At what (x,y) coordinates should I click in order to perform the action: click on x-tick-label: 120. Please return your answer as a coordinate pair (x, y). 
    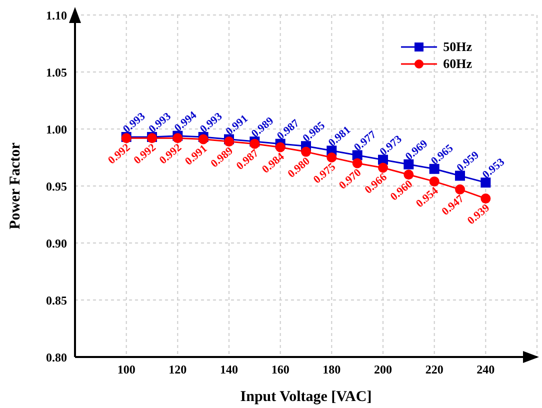
    Looking at the image, I should click on (177, 369).